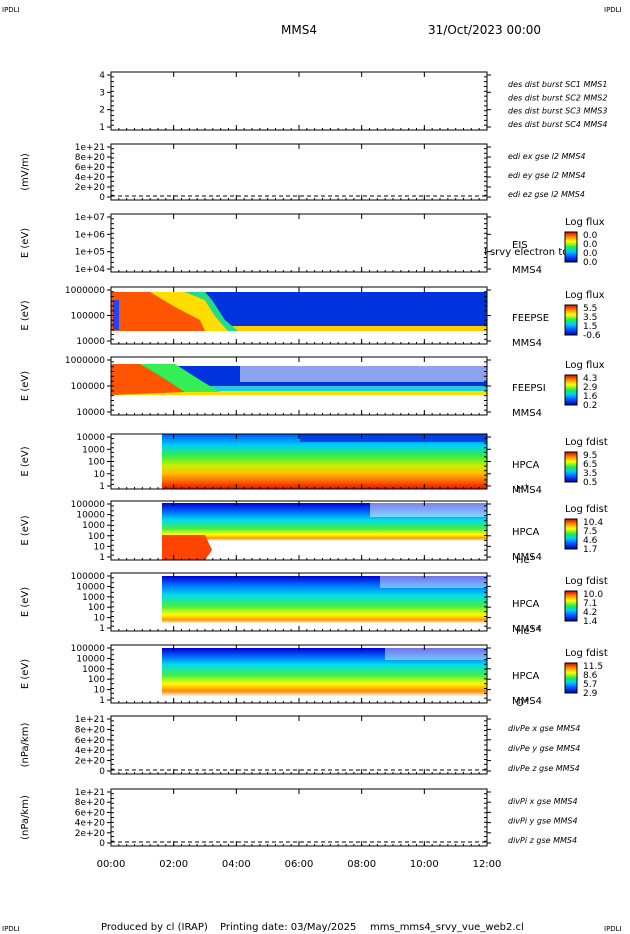 The image size is (630, 934). What do you see at coordinates (288, 927) in the screenshot?
I see `footer-printing-date: Printing date: 03/May/2025` at bounding box center [288, 927].